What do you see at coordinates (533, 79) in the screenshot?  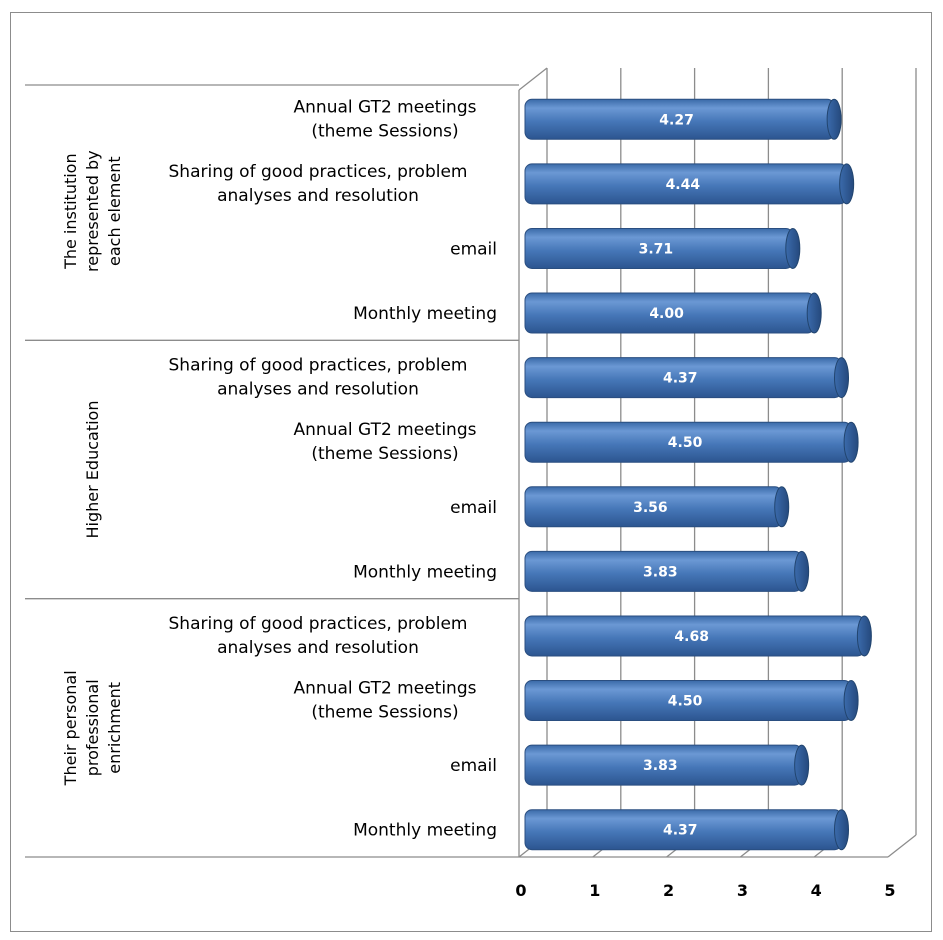 I see `side-wall-edge` at bounding box center [533, 79].